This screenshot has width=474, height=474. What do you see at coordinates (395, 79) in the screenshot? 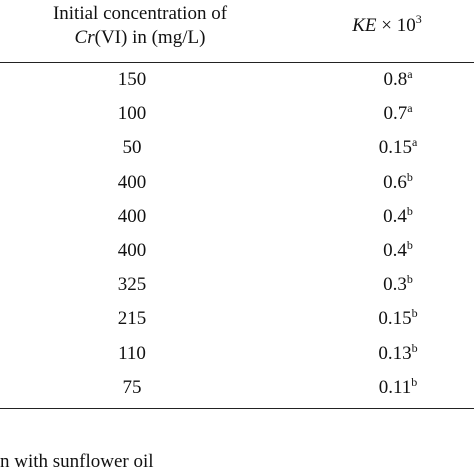
I see `cell-ke-value: 0.8` at bounding box center [395, 79].